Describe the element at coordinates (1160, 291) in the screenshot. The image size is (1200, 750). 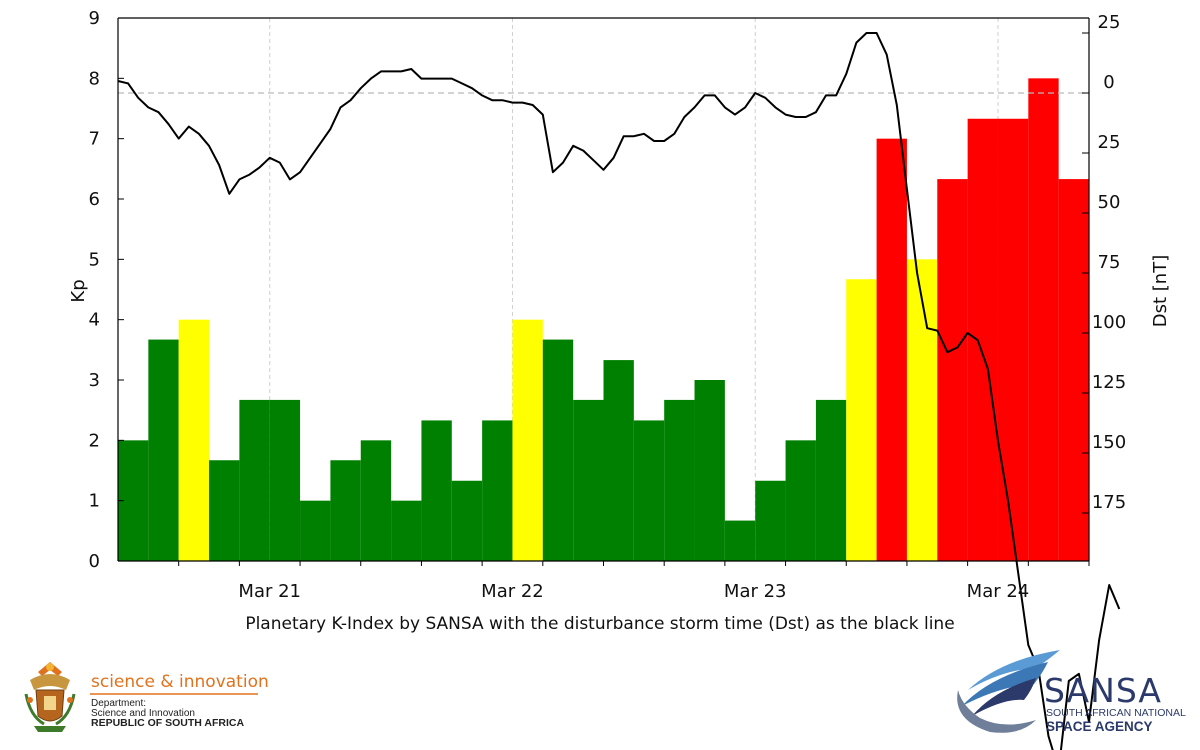
I see `y-axis-title-dst: Dst [nT]` at that location.